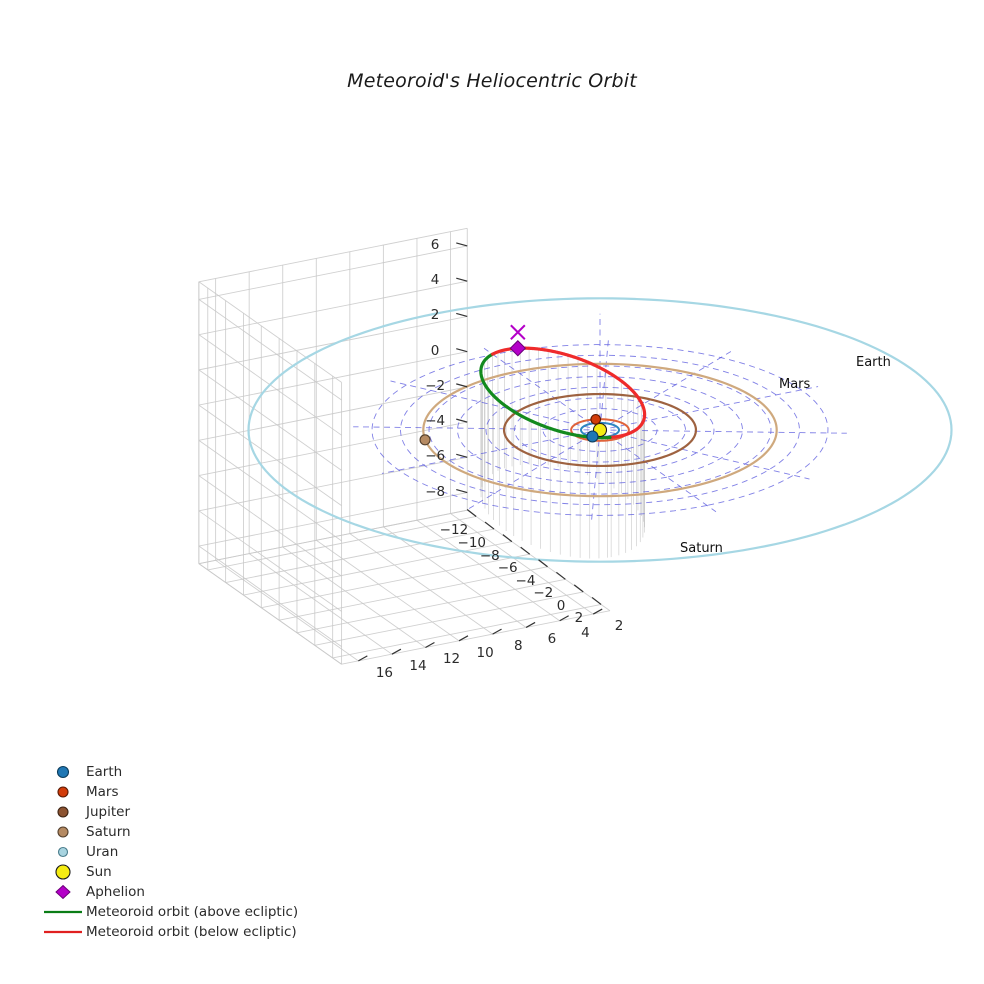 The height and width of the screenshot is (984, 984). What do you see at coordinates (180, 772) in the screenshot?
I see `legend-item-earth: Earth` at bounding box center [180, 772].